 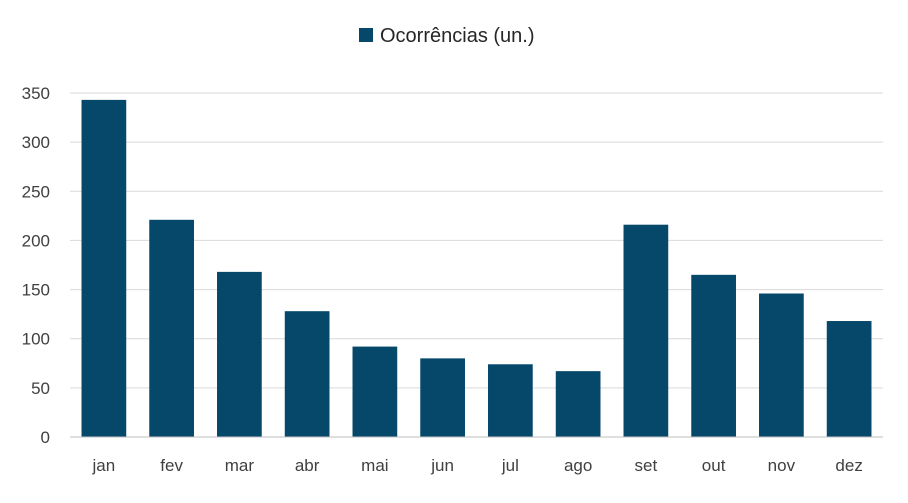 I want to click on bar-ago, so click(x=578, y=404).